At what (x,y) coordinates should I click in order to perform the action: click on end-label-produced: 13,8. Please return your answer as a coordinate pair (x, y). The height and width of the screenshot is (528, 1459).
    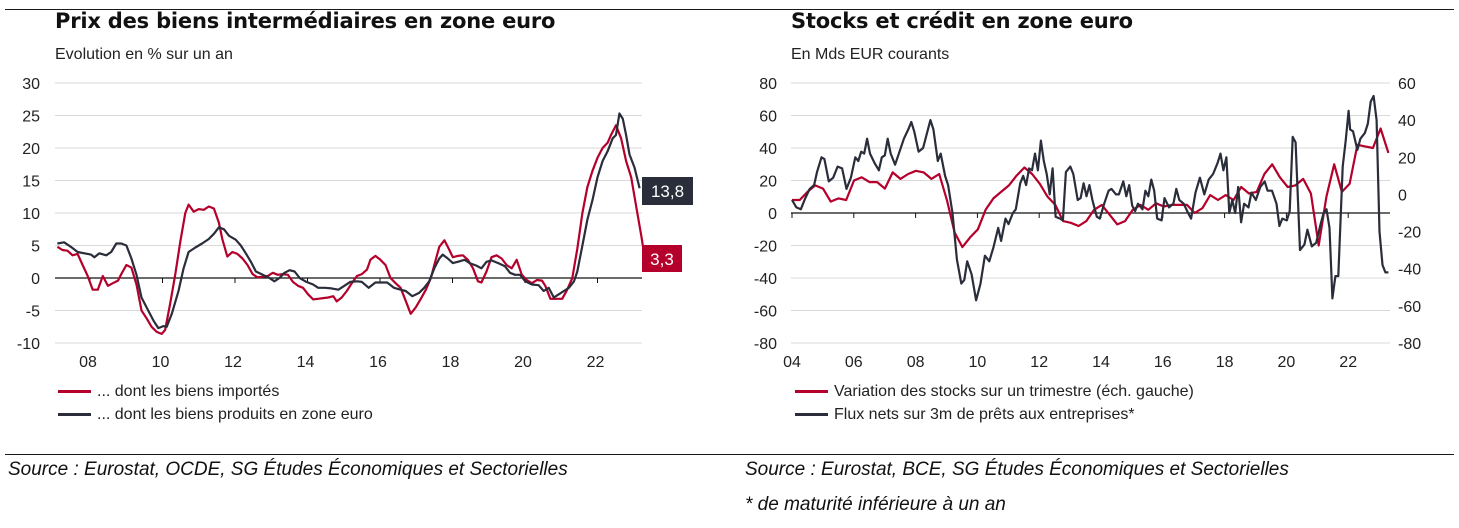
    Looking at the image, I should click on (667, 191).